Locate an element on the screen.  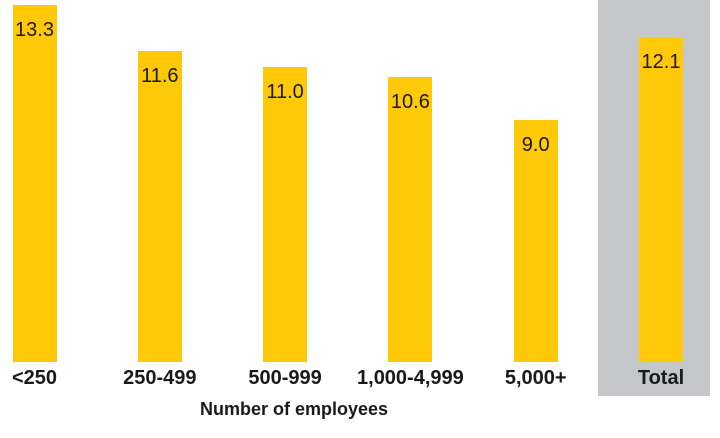
bar-4: 9.0 is located at coordinates (535, 241).